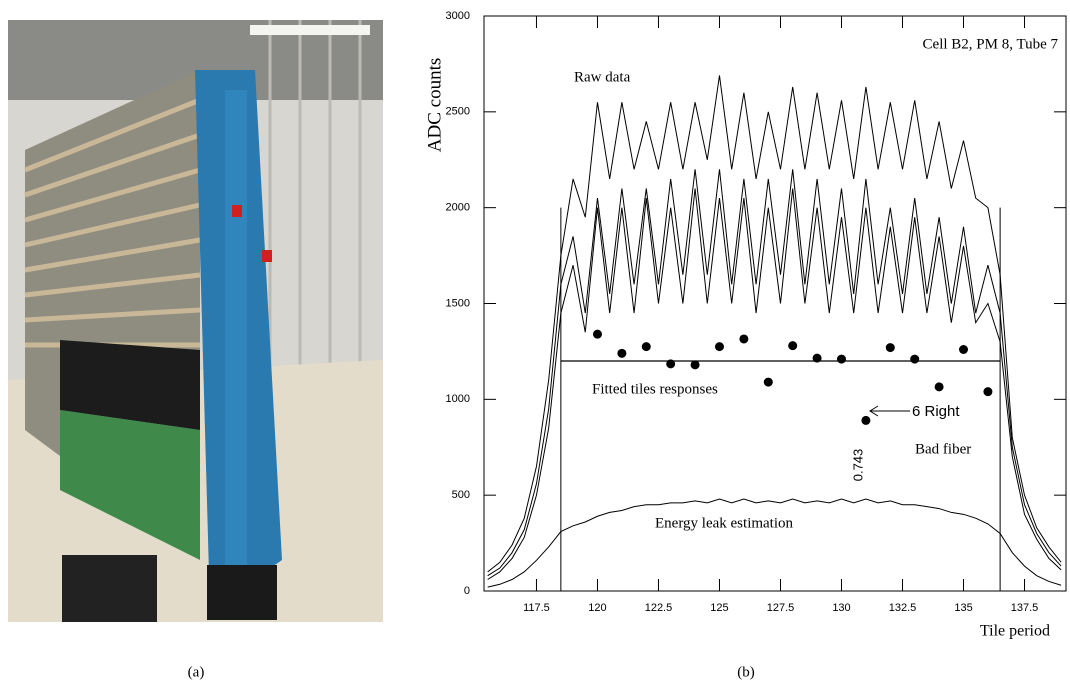  What do you see at coordinates (461, 495) in the screenshot?
I see `y-tick-label: 500` at bounding box center [461, 495].